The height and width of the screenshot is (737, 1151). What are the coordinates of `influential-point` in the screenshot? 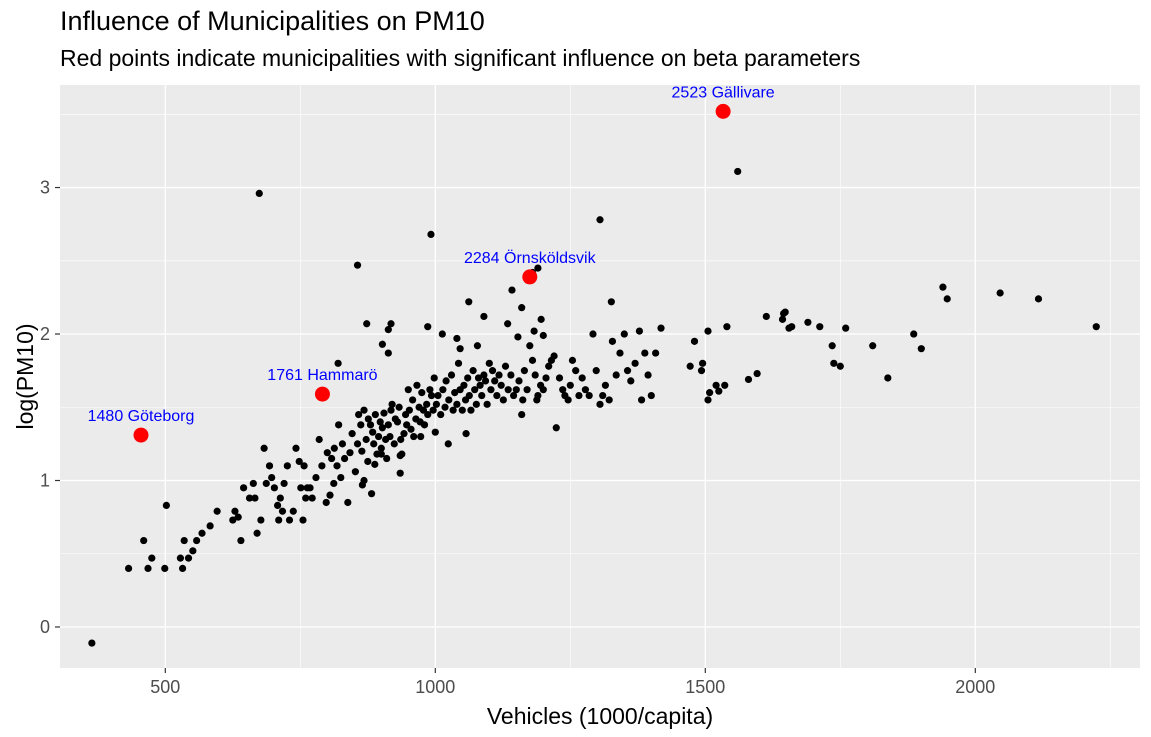 It's located at (322, 394).